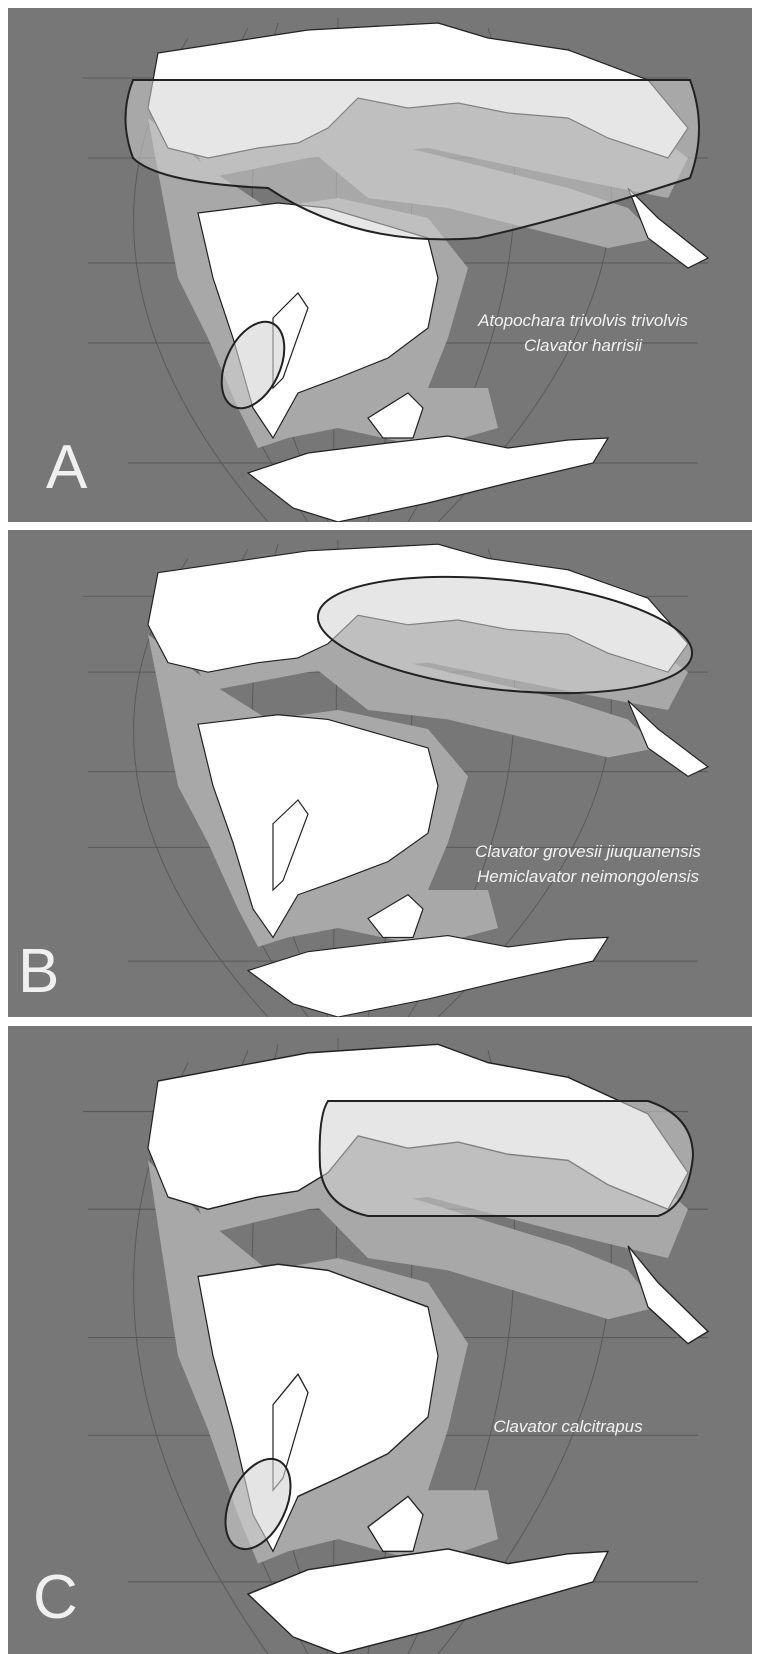  Describe the element at coordinates (588, 851) in the screenshot. I see `species-label: Clavator grovesii jiuquanensis` at that location.